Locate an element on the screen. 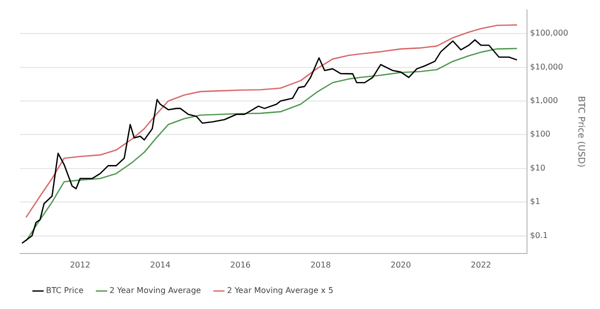 This screenshot has height=309, width=600. y-tick-label: $10,000 is located at coordinates (547, 67).